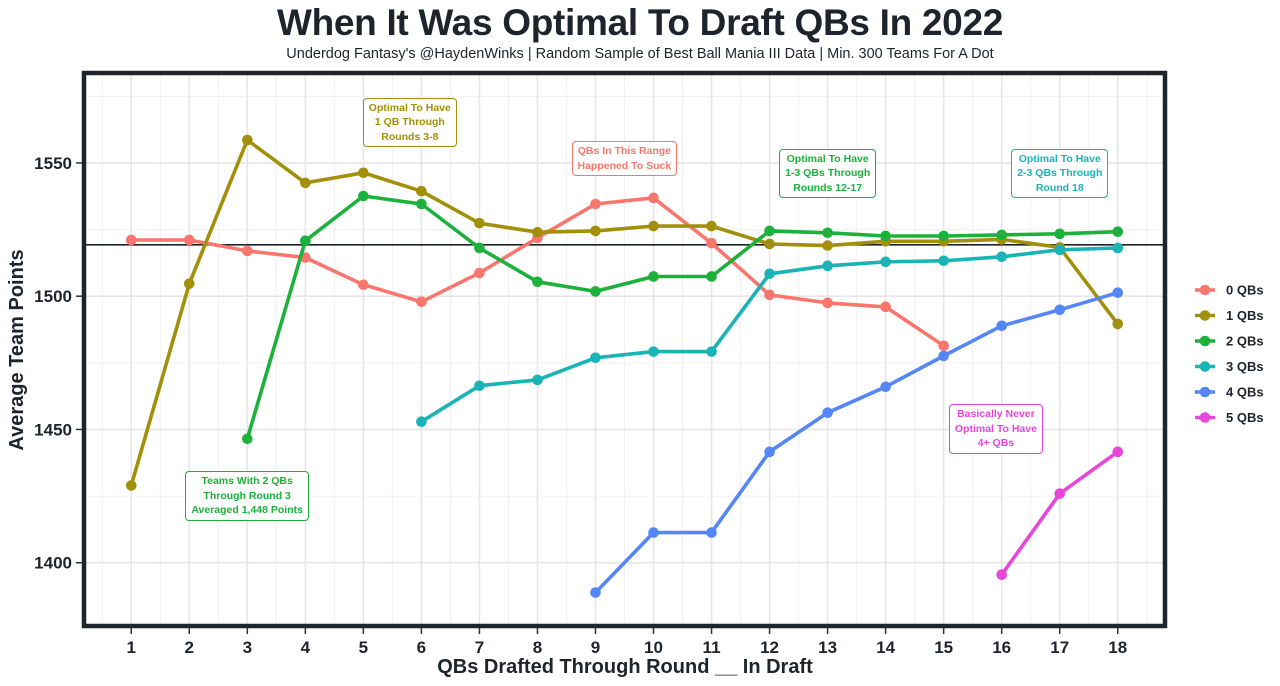 This screenshot has width=1280, height=686. I want to click on annotation-label: QBs In This Range Happened To Suck, so click(624, 159).